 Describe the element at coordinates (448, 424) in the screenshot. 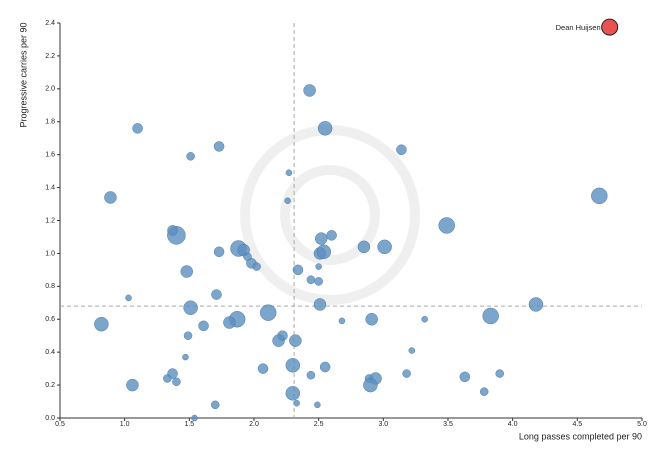

I see `x-tick-label: 3.5` at that location.